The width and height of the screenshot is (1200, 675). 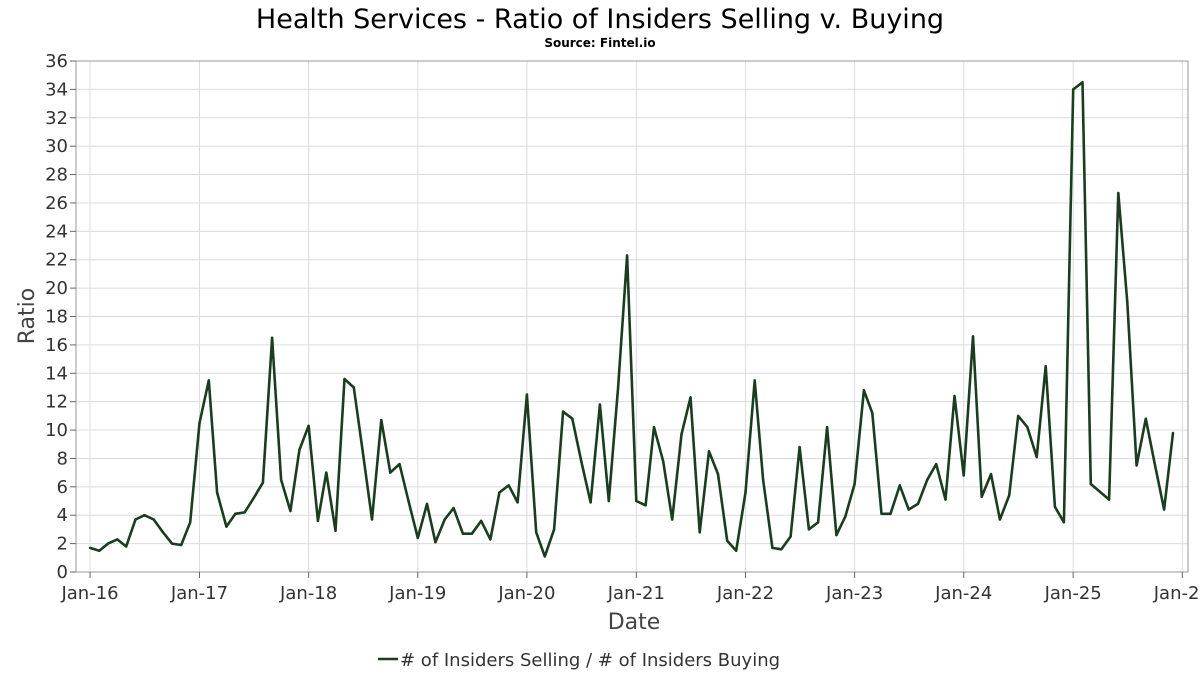 What do you see at coordinates (56, 317) in the screenshot?
I see `y-tick-label: 18` at bounding box center [56, 317].